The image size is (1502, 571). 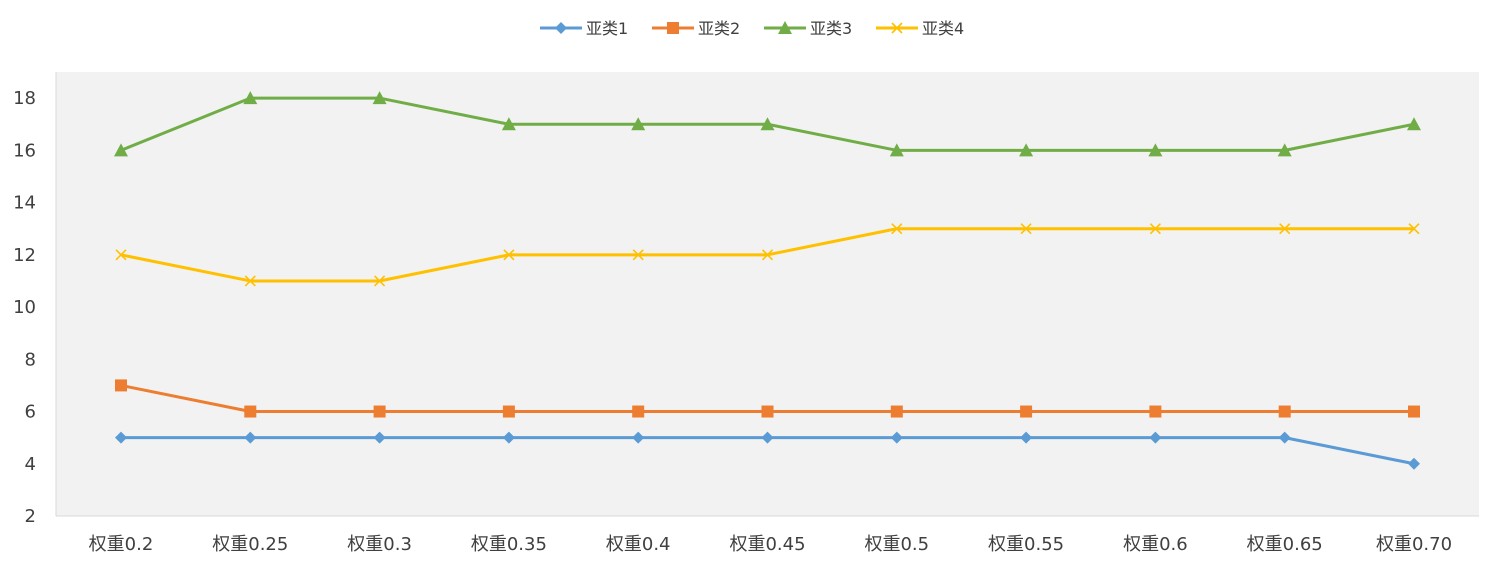 I want to click on x-tick-label: 权重0.45, so click(x=767, y=544).